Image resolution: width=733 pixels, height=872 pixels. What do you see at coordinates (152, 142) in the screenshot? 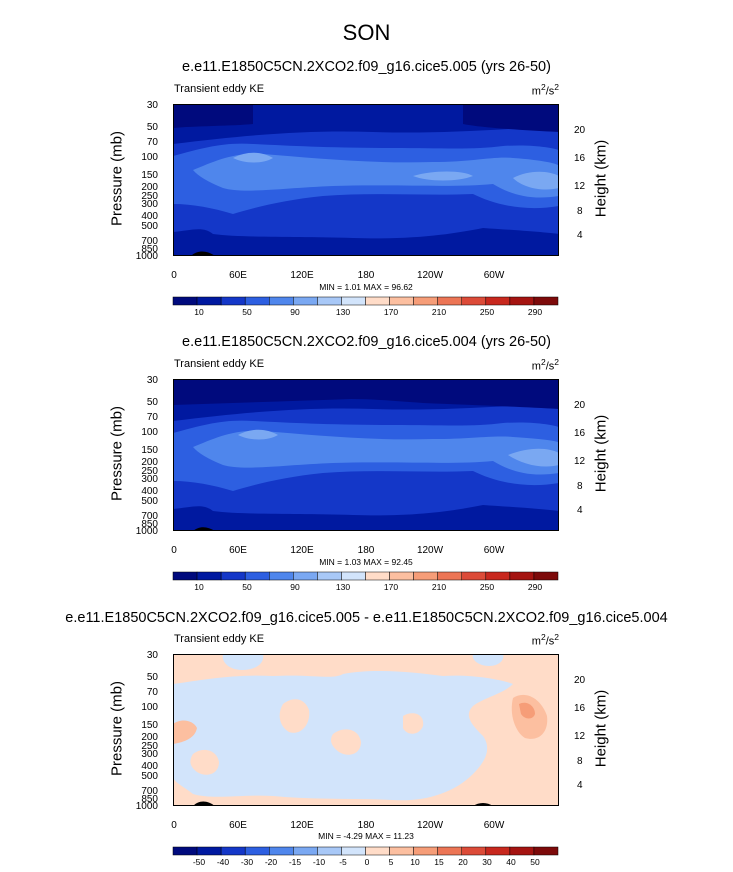
I see `panel-1-ytick: 70` at bounding box center [152, 142].